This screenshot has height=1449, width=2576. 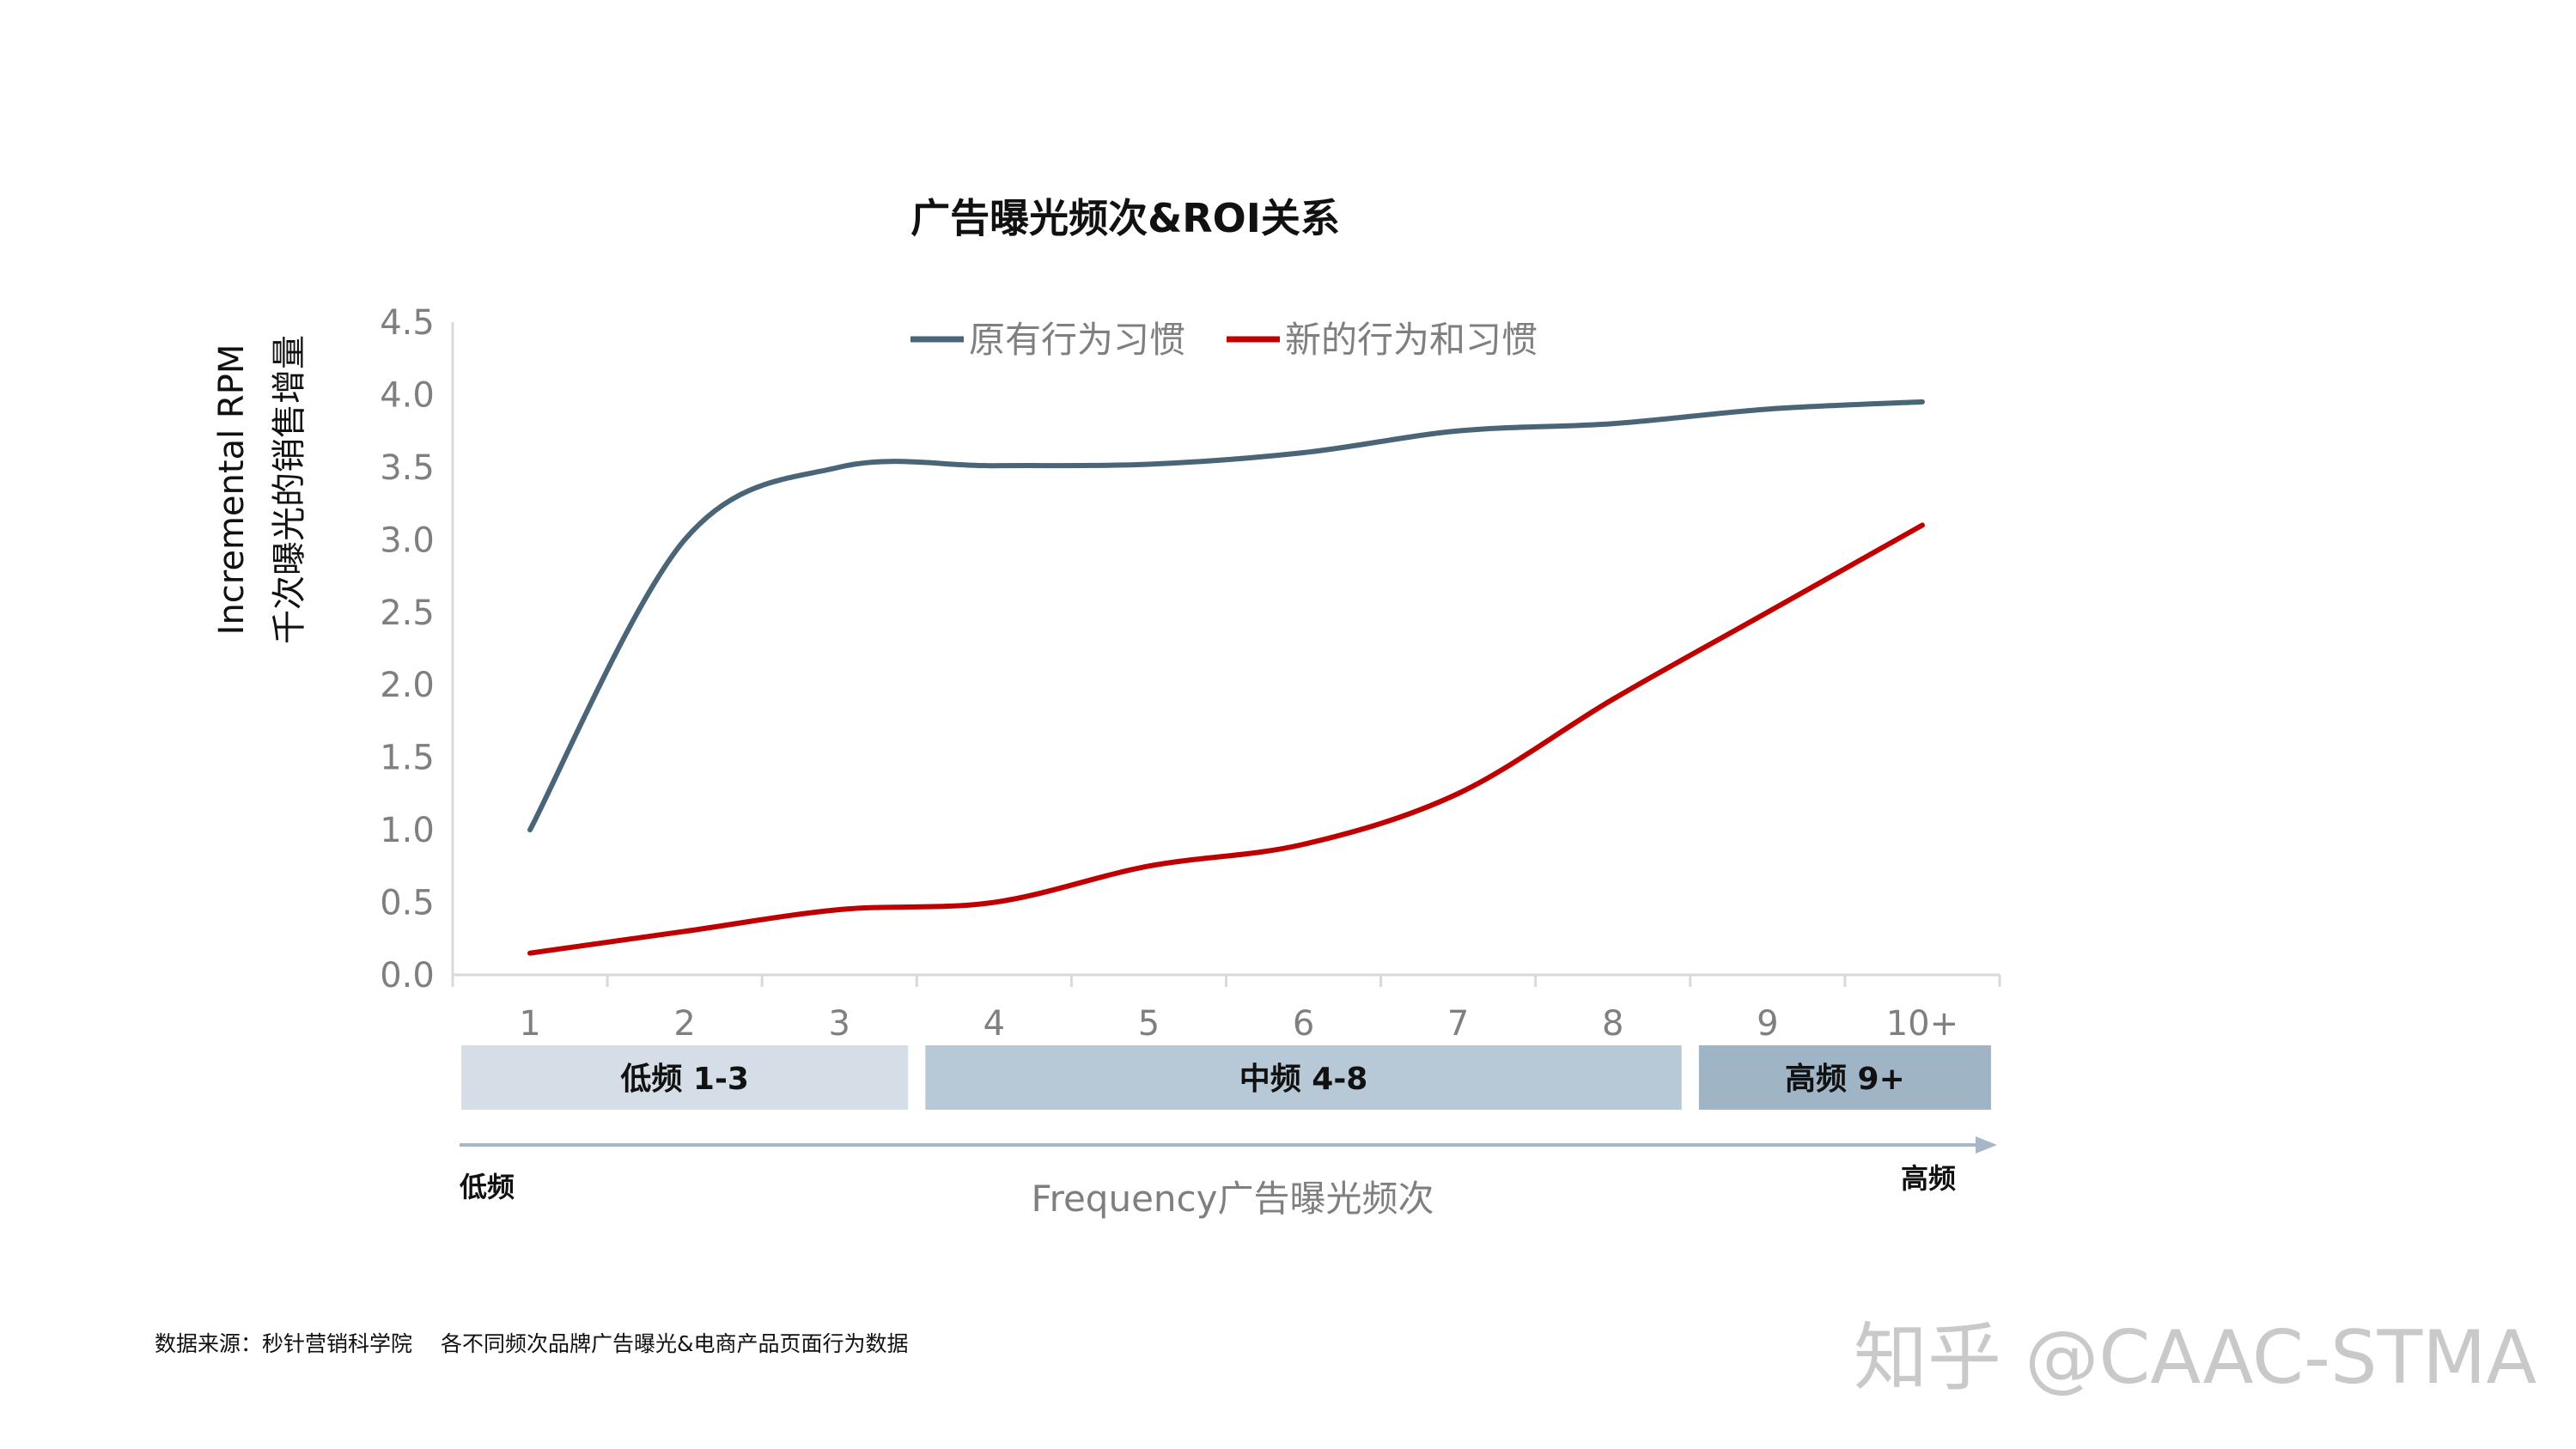 What do you see at coordinates (1077, 340) in the screenshot?
I see `legend-label-series-1: 原有行为习惯` at bounding box center [1077, 340].